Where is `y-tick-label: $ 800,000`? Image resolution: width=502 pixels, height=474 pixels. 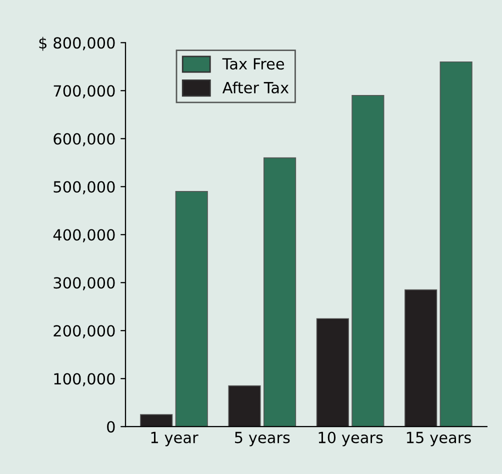
y-tick-label: $ 800,000 is located at coordinates (77, 43).